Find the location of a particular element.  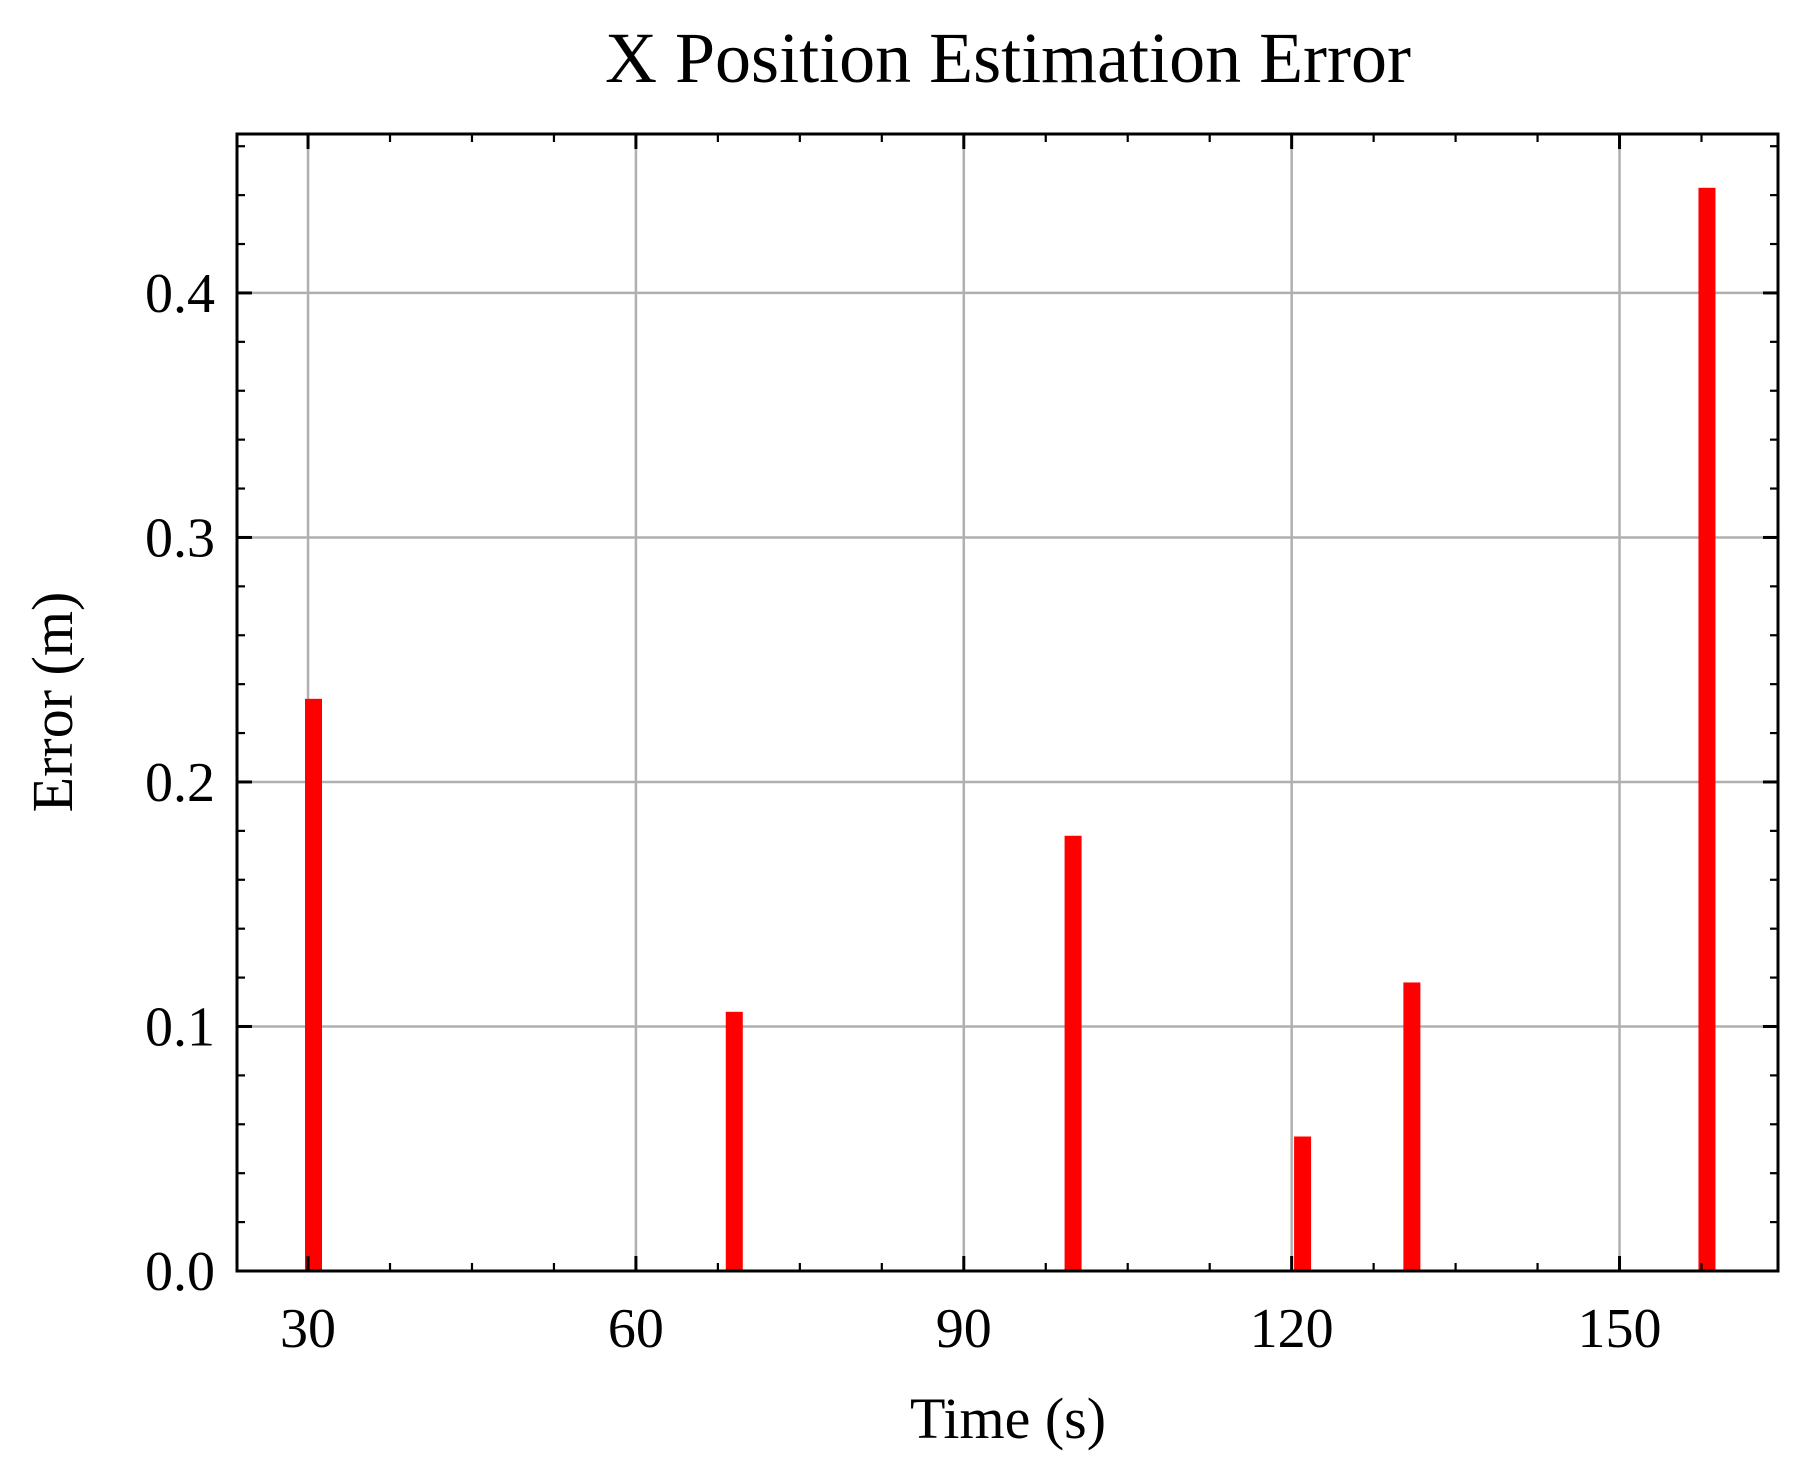

chart-title: X Position Estimation Error is located at coordinates (1008, 58).